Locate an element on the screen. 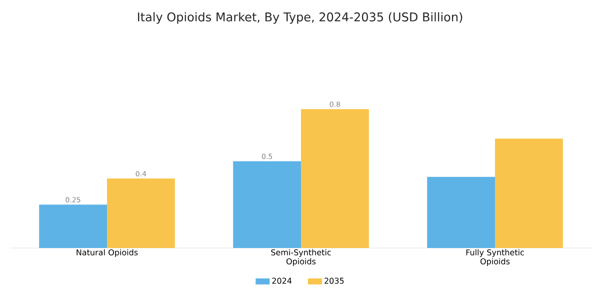 The width and height of the screenshot is (600, 300). legend-label: 2035 is located at coordinates (334, 281).